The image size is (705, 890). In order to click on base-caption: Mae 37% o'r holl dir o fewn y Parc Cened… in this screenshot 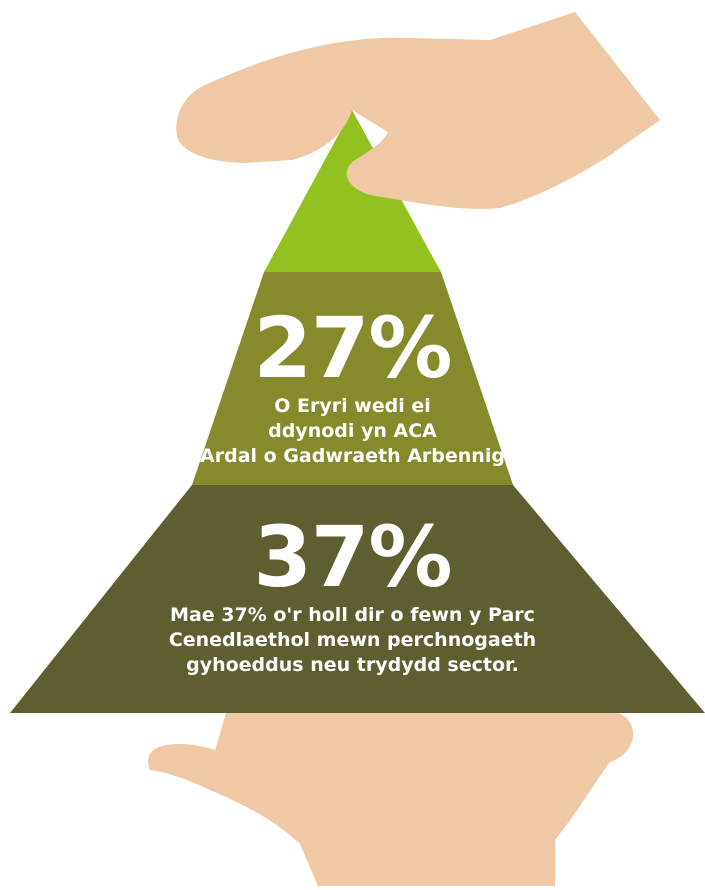, I will do `click(352, 640)`.